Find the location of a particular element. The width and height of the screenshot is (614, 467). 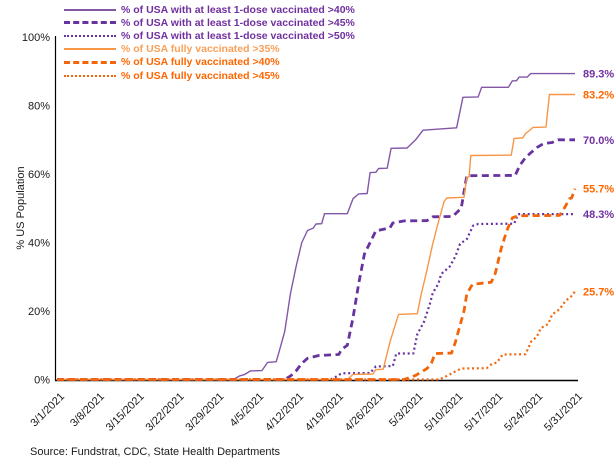

x-axis-tick-label: 3/22/2021 is located at coordinates (165, 412).